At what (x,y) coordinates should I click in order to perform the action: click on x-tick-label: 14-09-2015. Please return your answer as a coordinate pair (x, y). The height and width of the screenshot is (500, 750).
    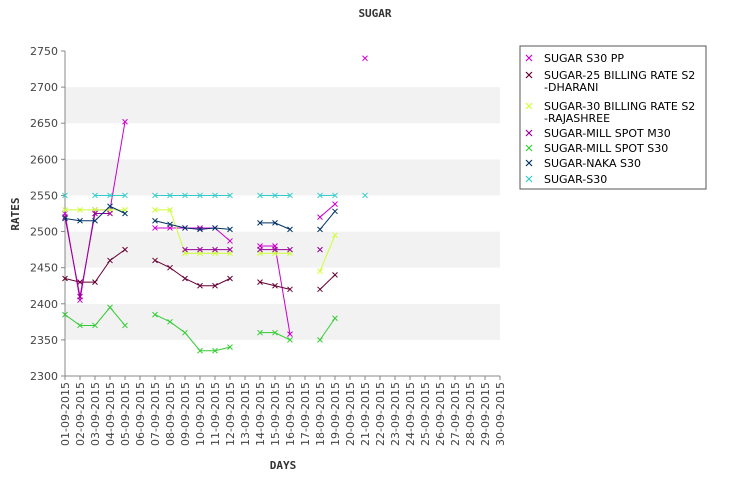
    Looking at the image, I should click on (260, 414).